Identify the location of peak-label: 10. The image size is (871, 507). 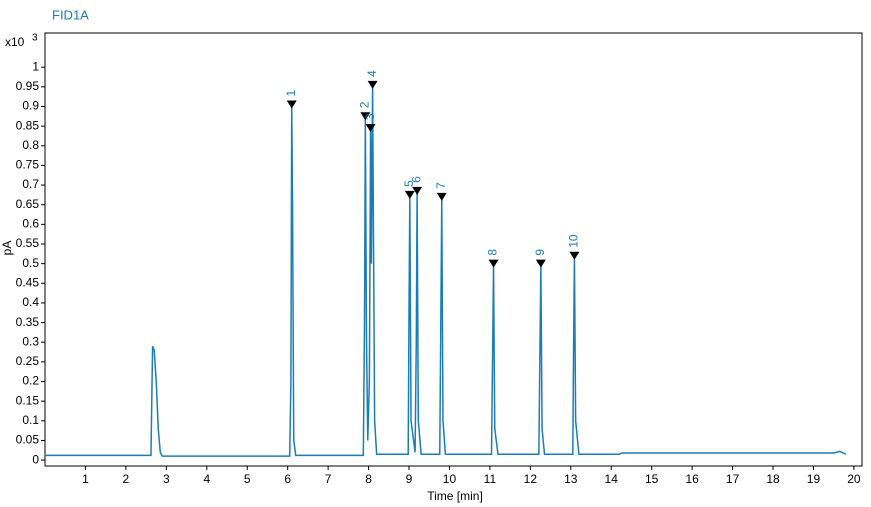
(574, 241).